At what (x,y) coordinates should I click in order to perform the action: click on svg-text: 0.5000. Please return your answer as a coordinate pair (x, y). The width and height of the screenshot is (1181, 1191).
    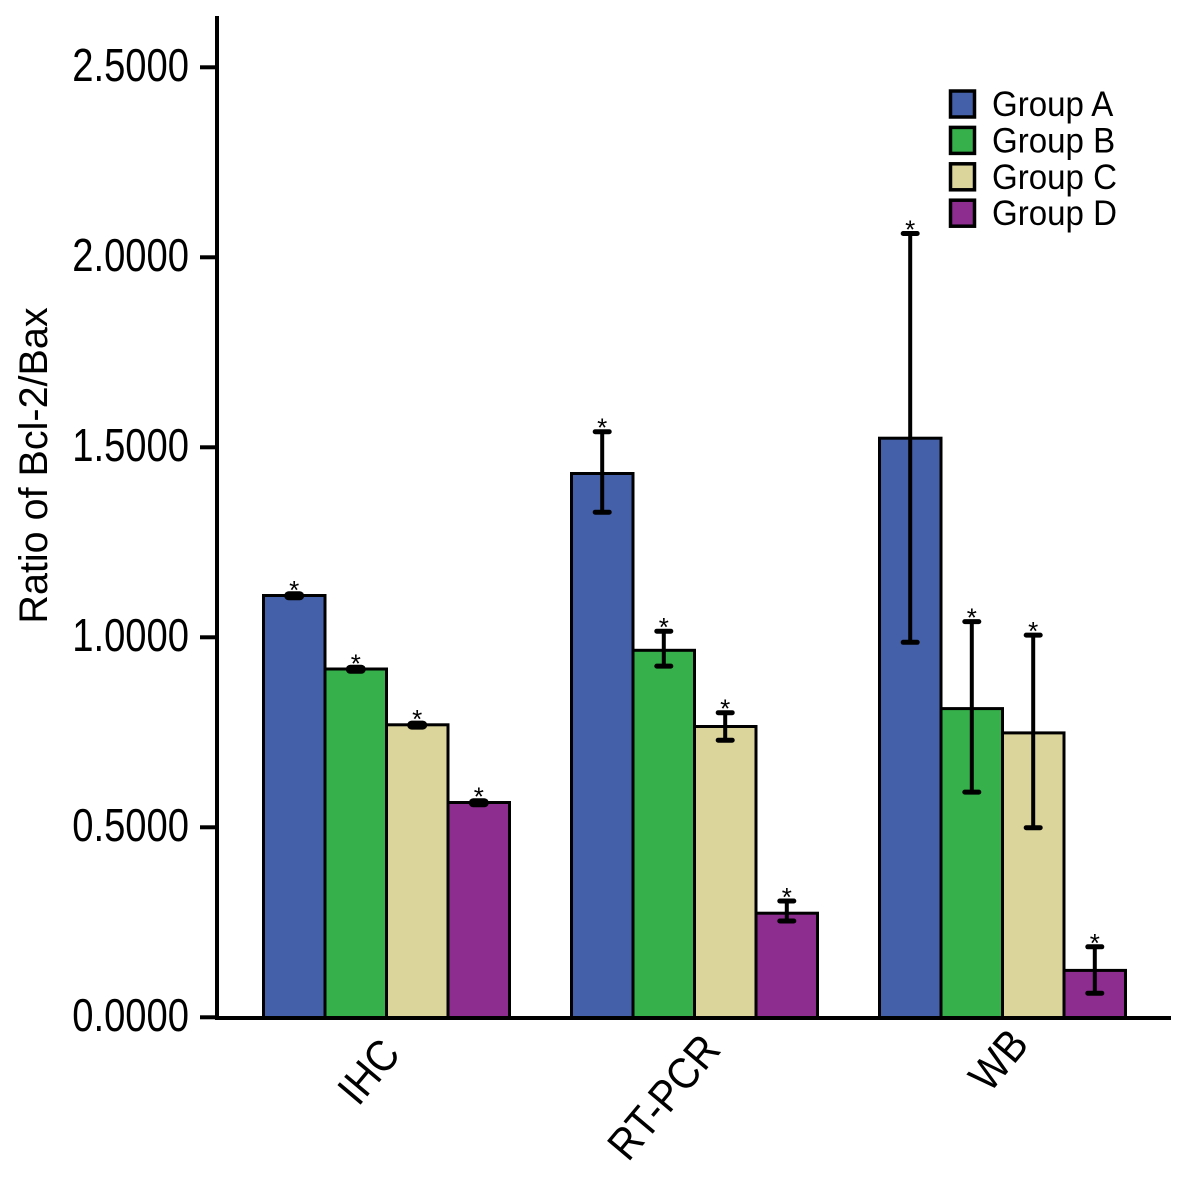
    Looking at the image, I should click on (130, 825).